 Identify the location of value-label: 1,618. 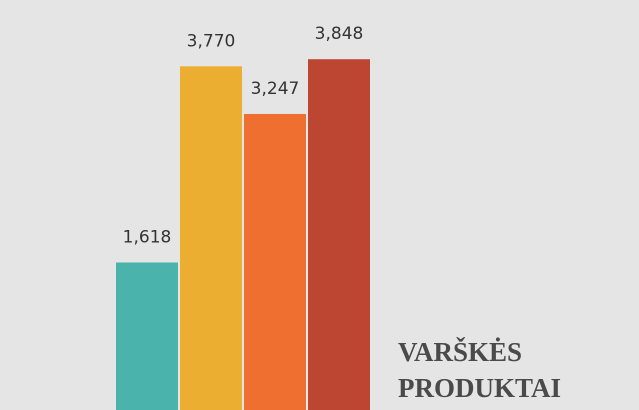
(147, 237).